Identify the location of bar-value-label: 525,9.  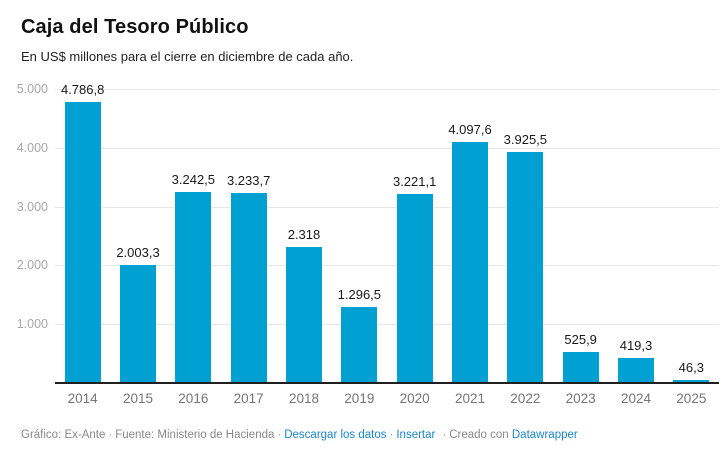
(580, 340).